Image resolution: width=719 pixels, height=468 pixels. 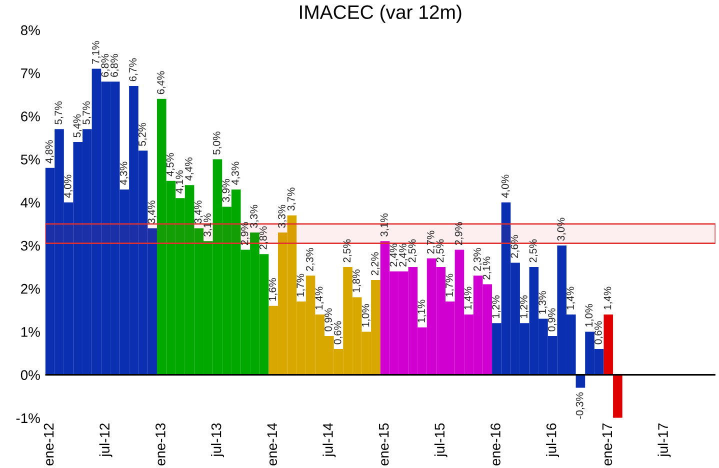 What do you see at coordinates (263, 238) in the screenshot?
I see `data-label: 2,8%` at bounding box center [263, 238].